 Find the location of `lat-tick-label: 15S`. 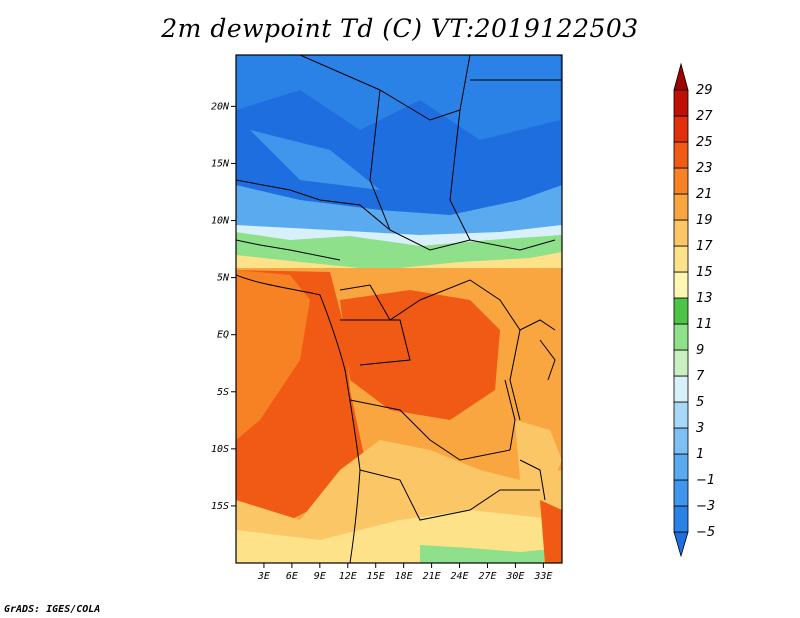

lat-tick-label: 15S is located at coordinates (220, 506).